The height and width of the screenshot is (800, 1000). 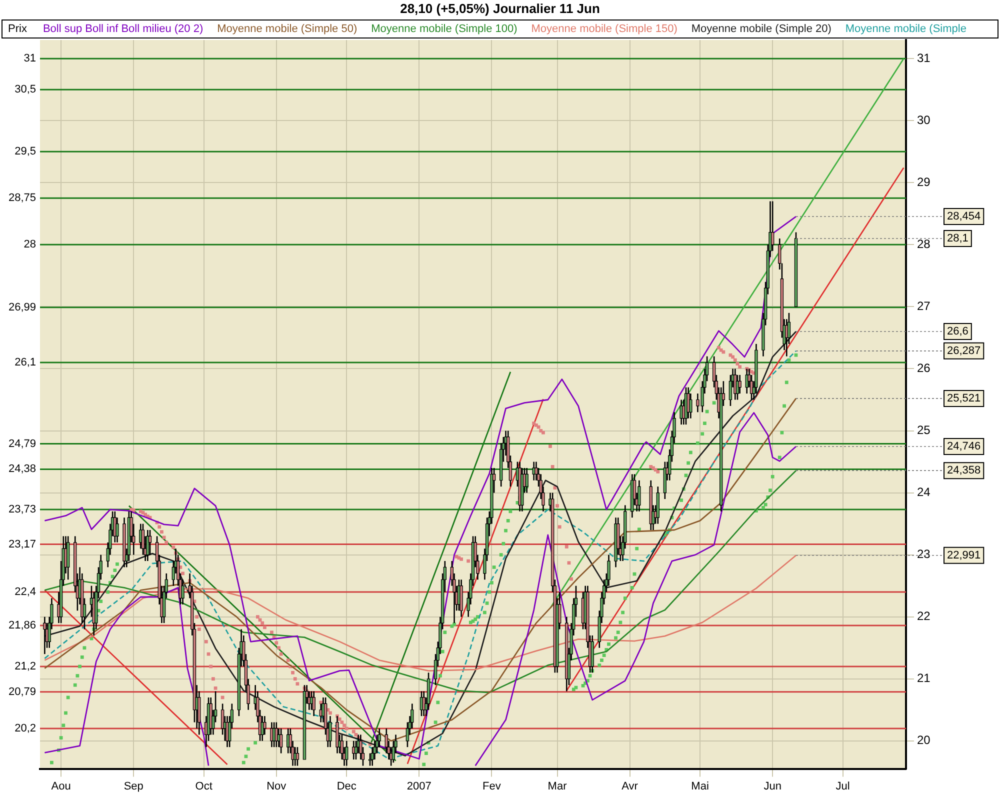 I want to click on x-tick-label: Fev, so click(x=492, y=786).